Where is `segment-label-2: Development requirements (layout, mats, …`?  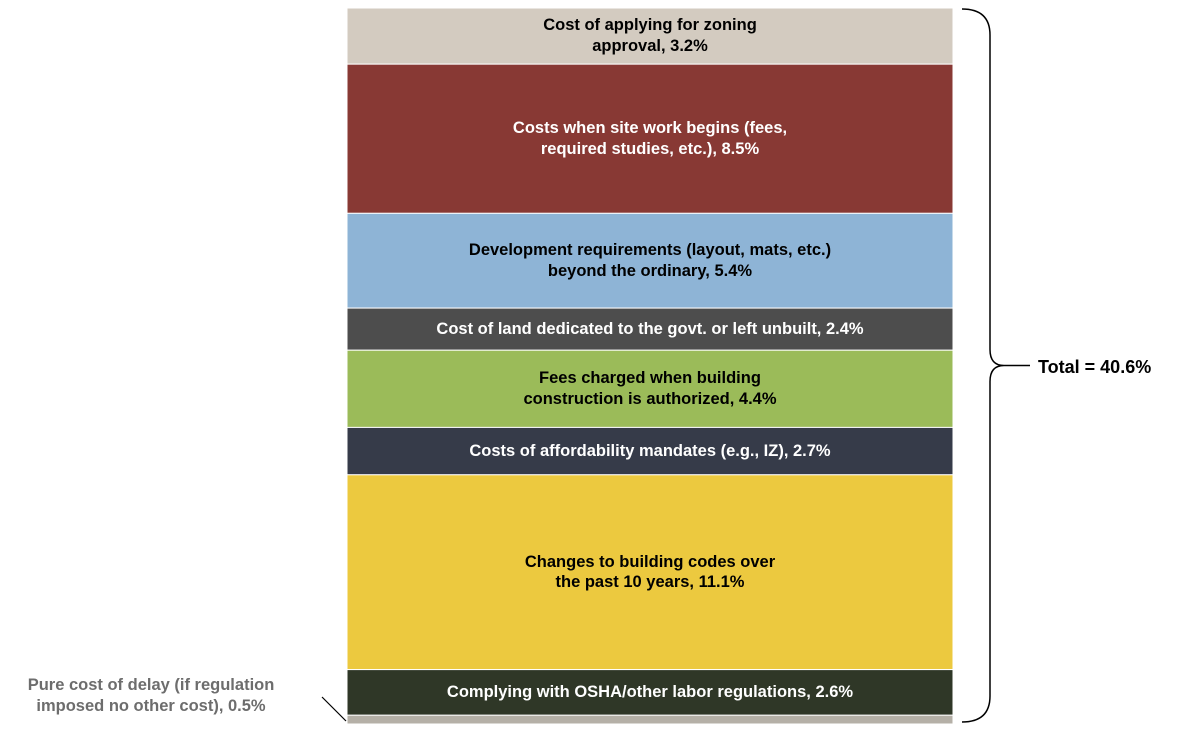
segment-label-2: Development requirements (layout, mats, … is located at coordinates (650, 260).